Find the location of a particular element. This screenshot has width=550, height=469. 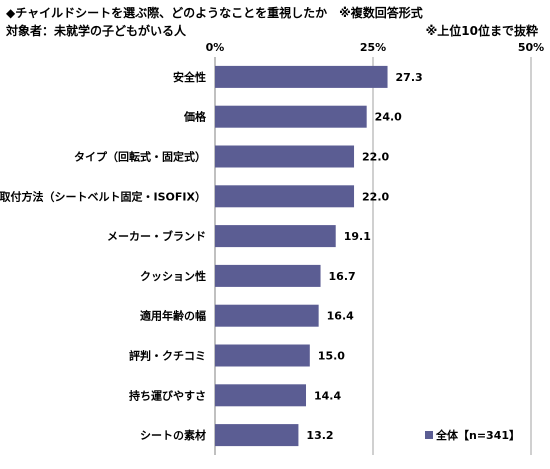

category-label: クッション性 is located at coordinates (173, 276).